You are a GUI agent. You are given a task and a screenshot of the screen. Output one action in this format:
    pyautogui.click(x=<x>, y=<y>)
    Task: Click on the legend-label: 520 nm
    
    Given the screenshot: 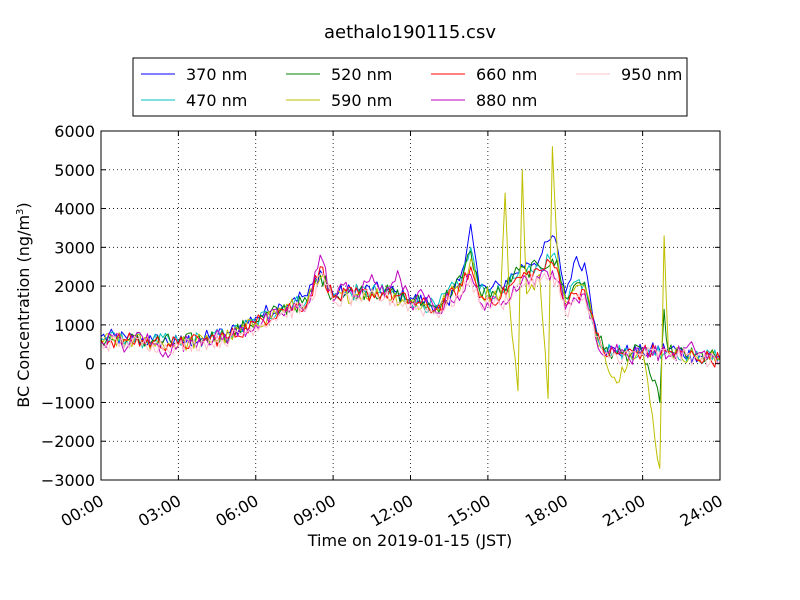 What is the action you would take?
    pyautogui.click(x=361, y=74)
    